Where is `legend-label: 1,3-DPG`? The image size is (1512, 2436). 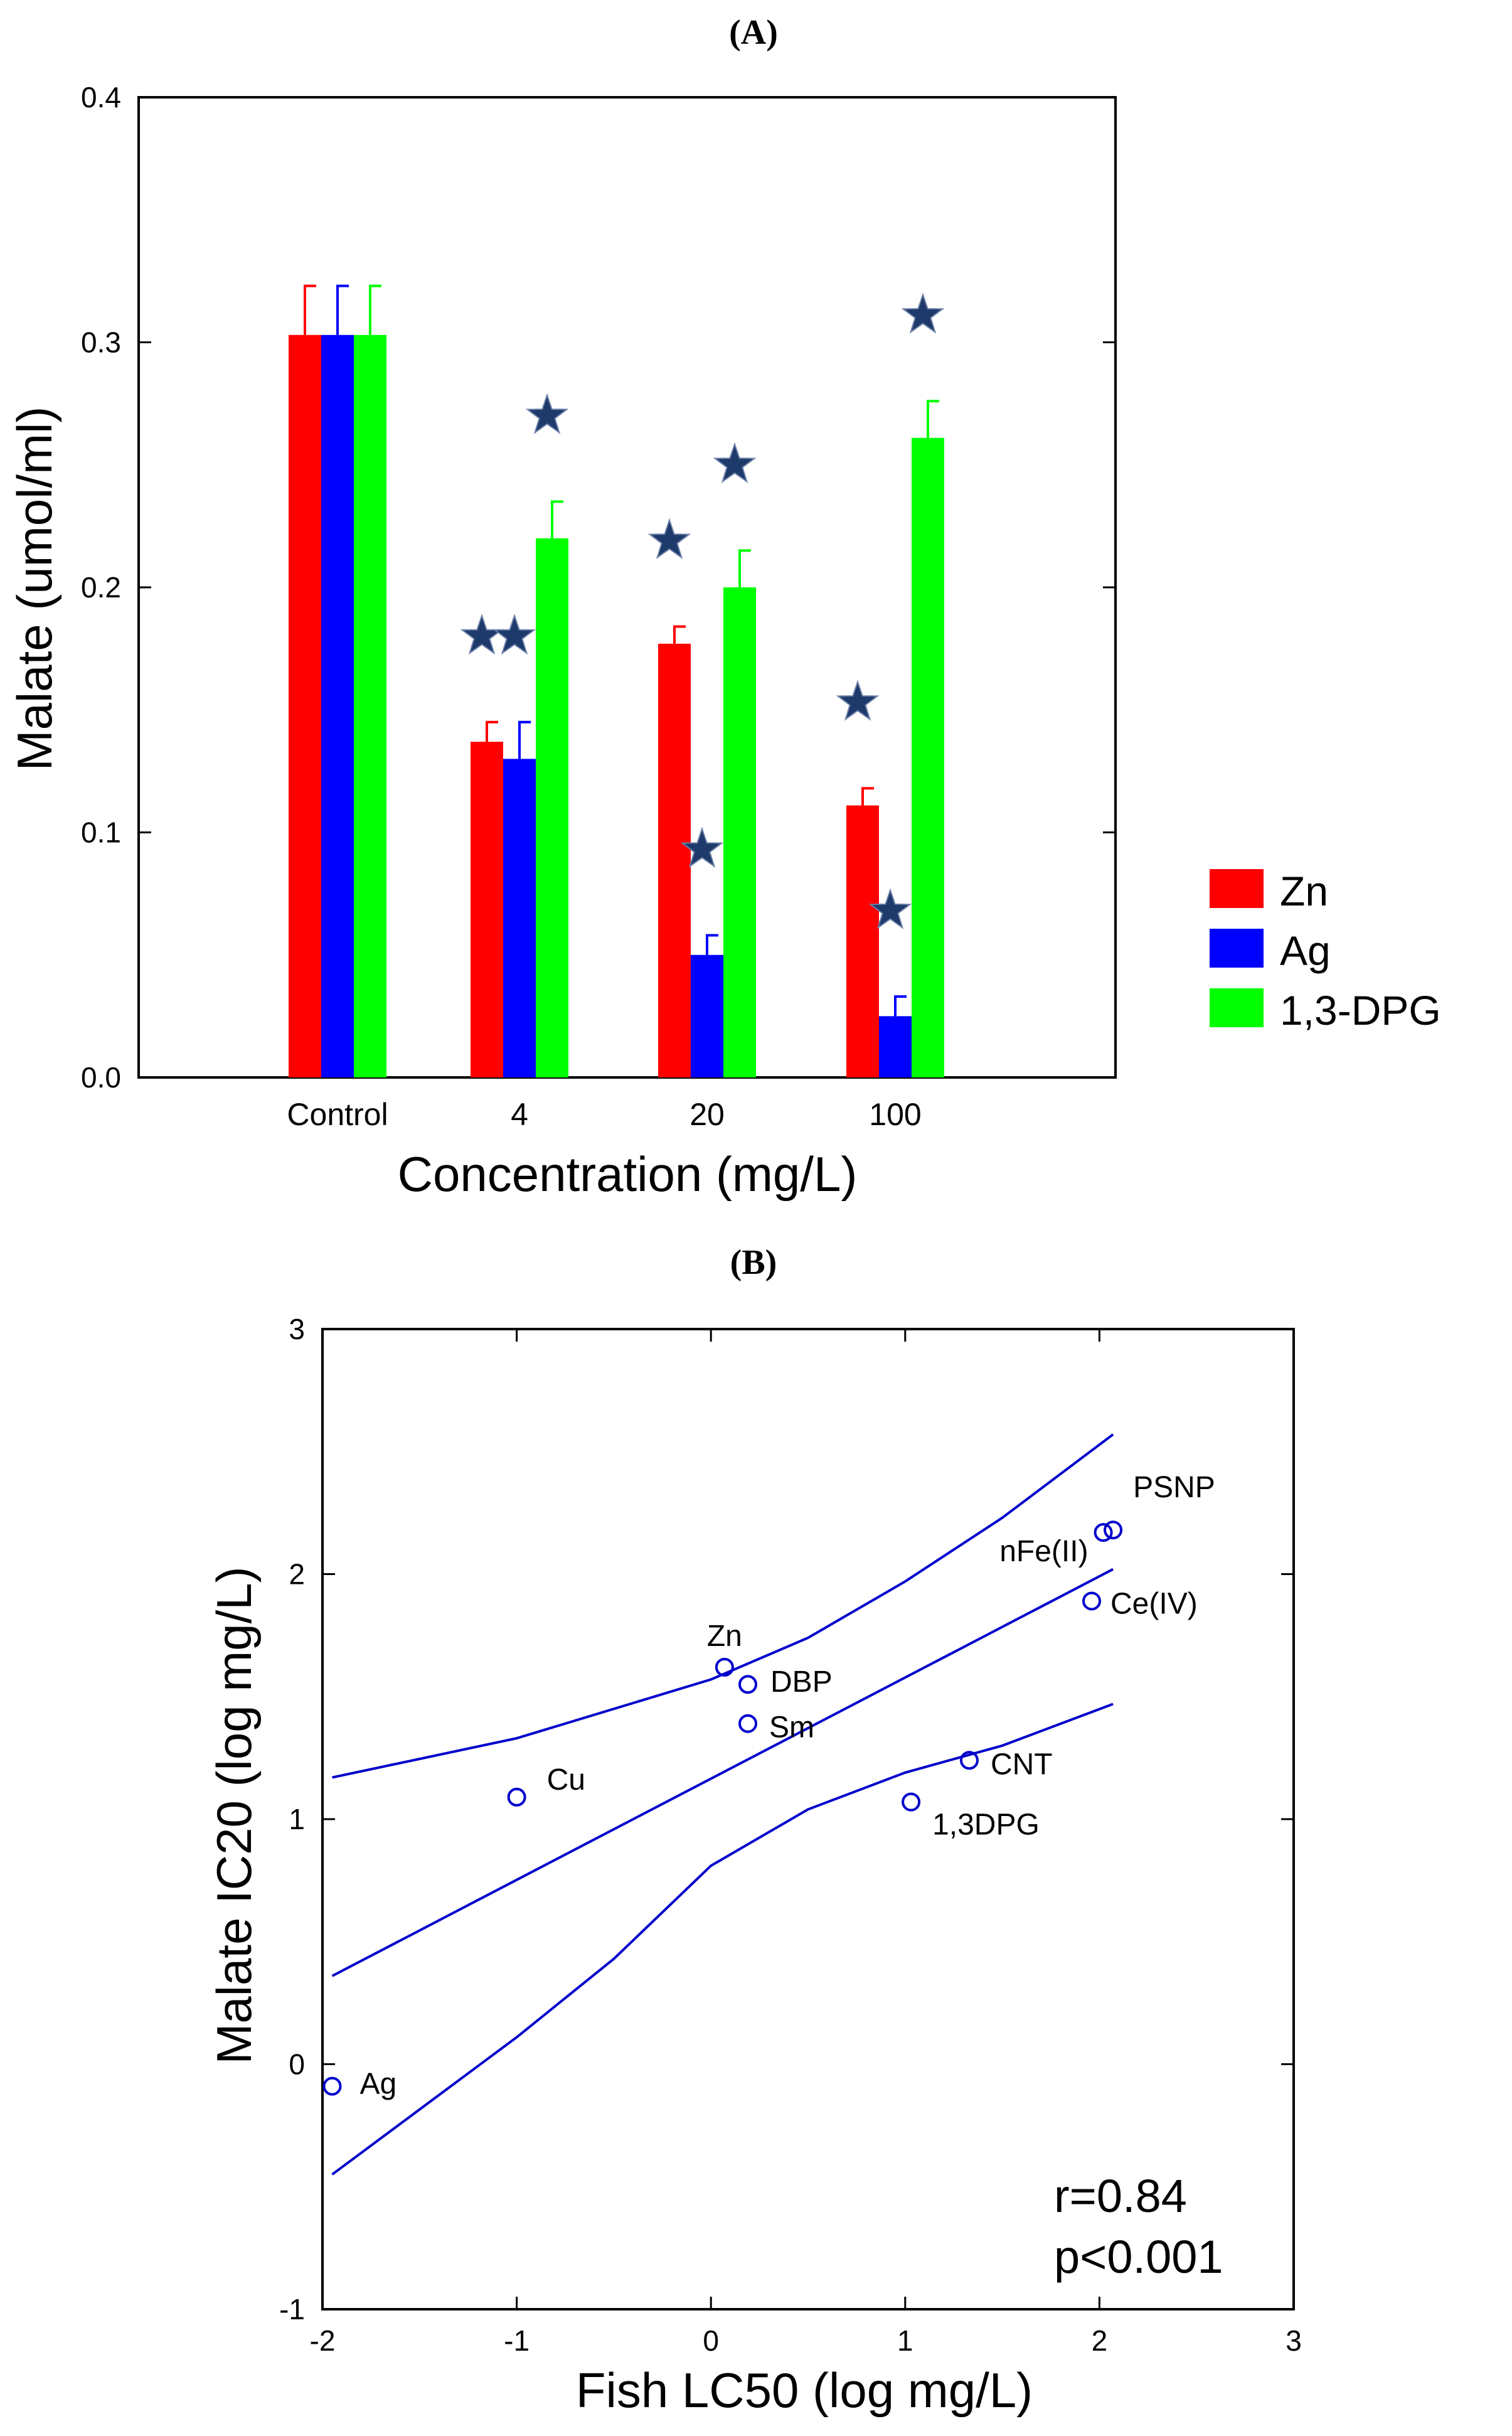 legend-label: 1,3-DPG is located at coordinates (1360, 1010).